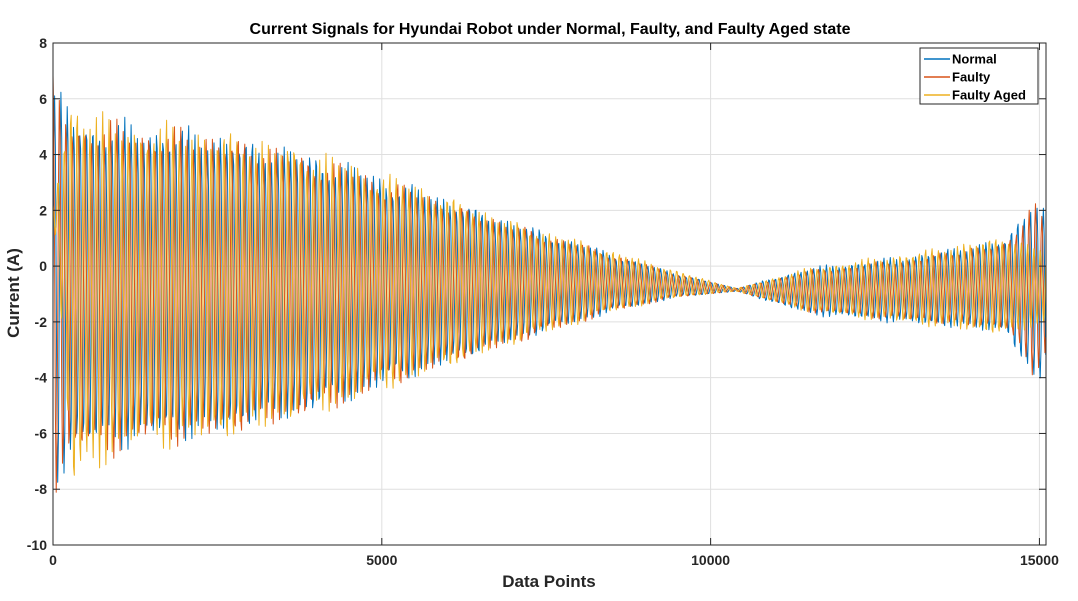  Describe the element at coordinates (971, 77) in the screenshot. I see `legend-label: Faulty` at that location.